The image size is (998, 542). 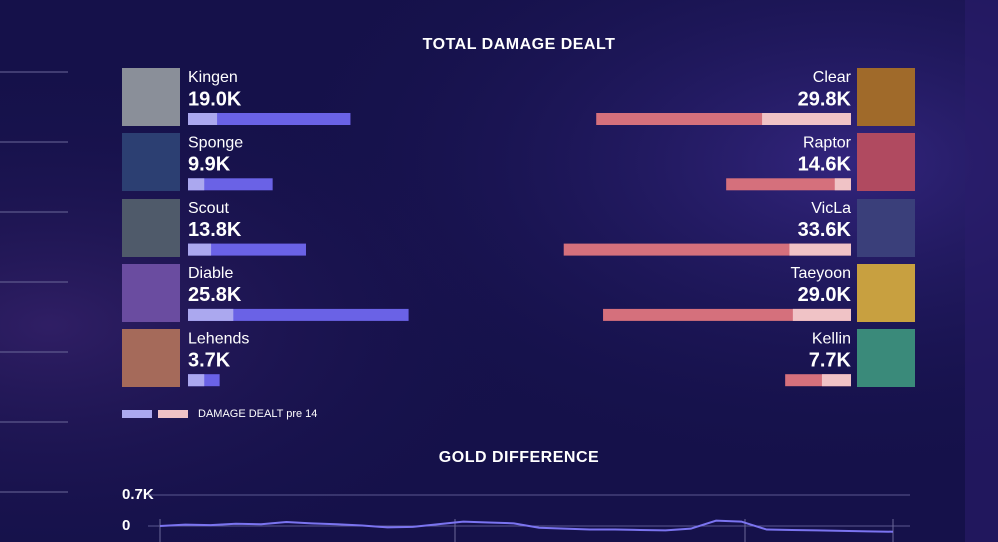 What do you see at coordinates (821, 273) in the screenshot?
I see `player-name: Taeyoon` at bounding box center [821, 273].